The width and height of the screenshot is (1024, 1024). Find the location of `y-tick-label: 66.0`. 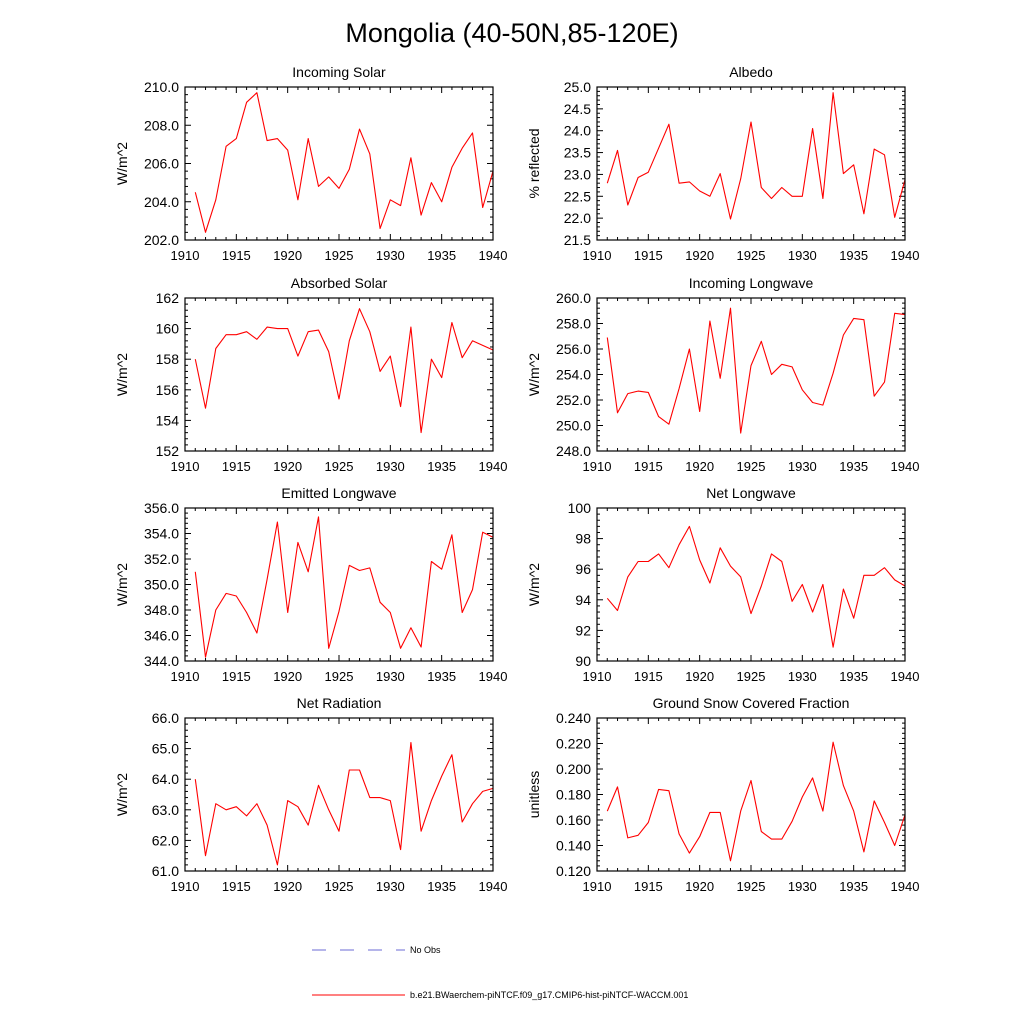

y-tick-label: 66.0 is located at coordinates (165, 718).